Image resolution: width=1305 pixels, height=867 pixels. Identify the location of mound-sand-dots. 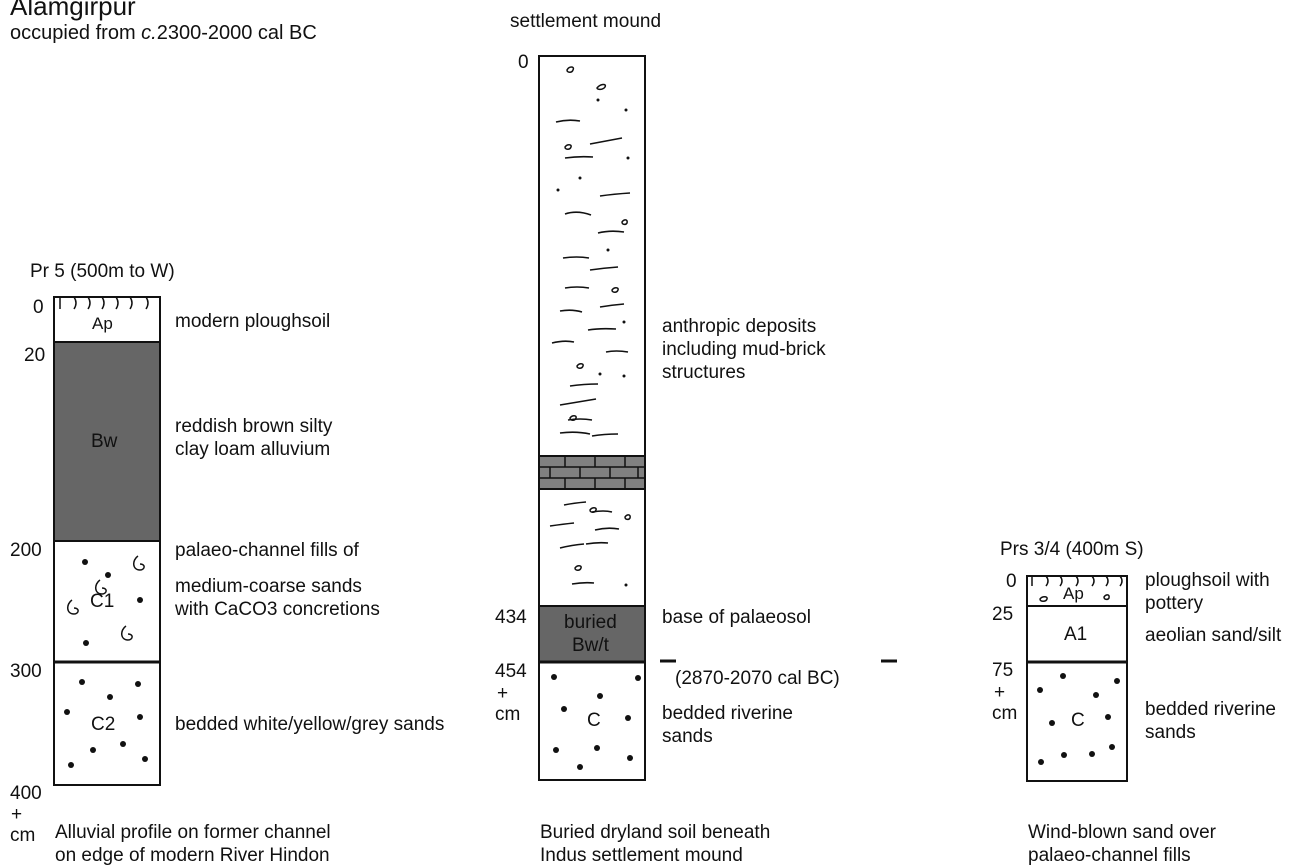
(596, 434).